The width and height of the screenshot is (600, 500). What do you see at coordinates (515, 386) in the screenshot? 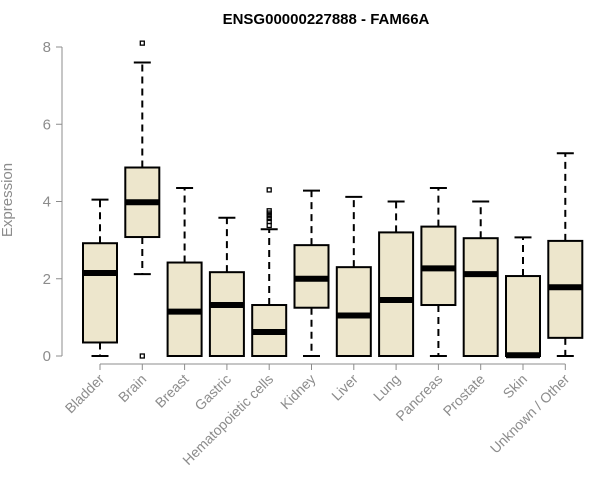
I see `x-tick-label: Skin` at bounding box center [515, 386].